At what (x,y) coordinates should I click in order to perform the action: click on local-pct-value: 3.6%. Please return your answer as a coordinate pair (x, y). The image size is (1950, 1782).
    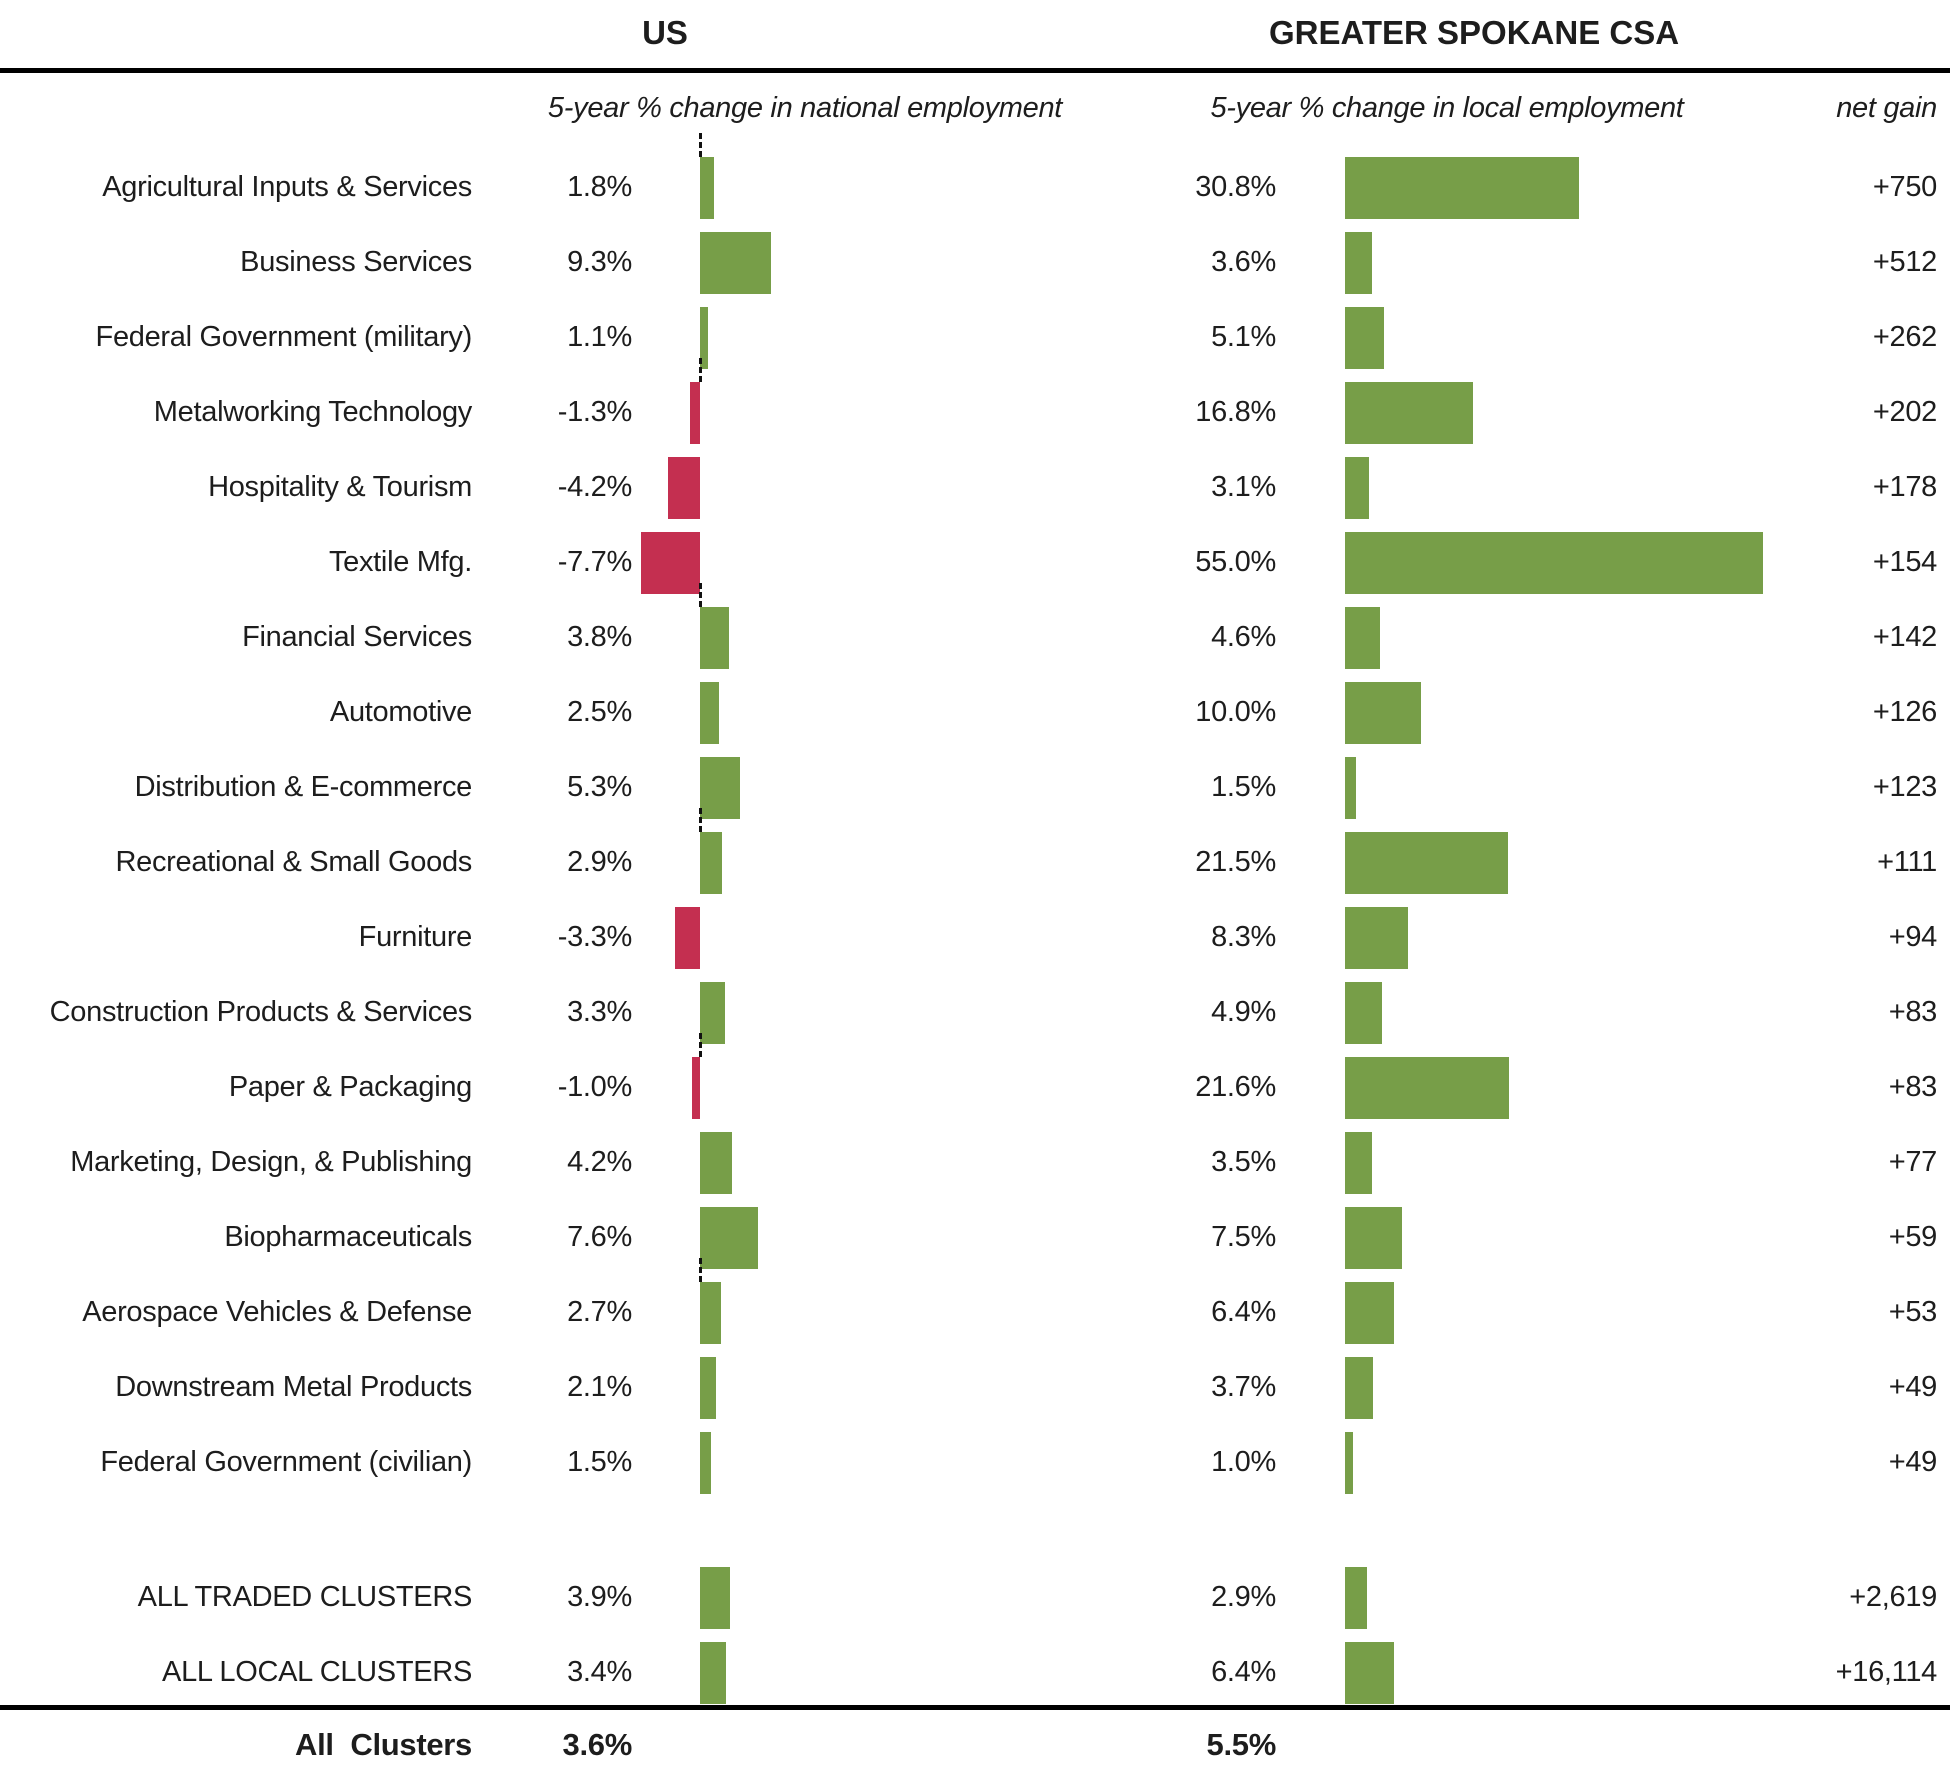
    Looking at the image, I should click on (1243, 262).